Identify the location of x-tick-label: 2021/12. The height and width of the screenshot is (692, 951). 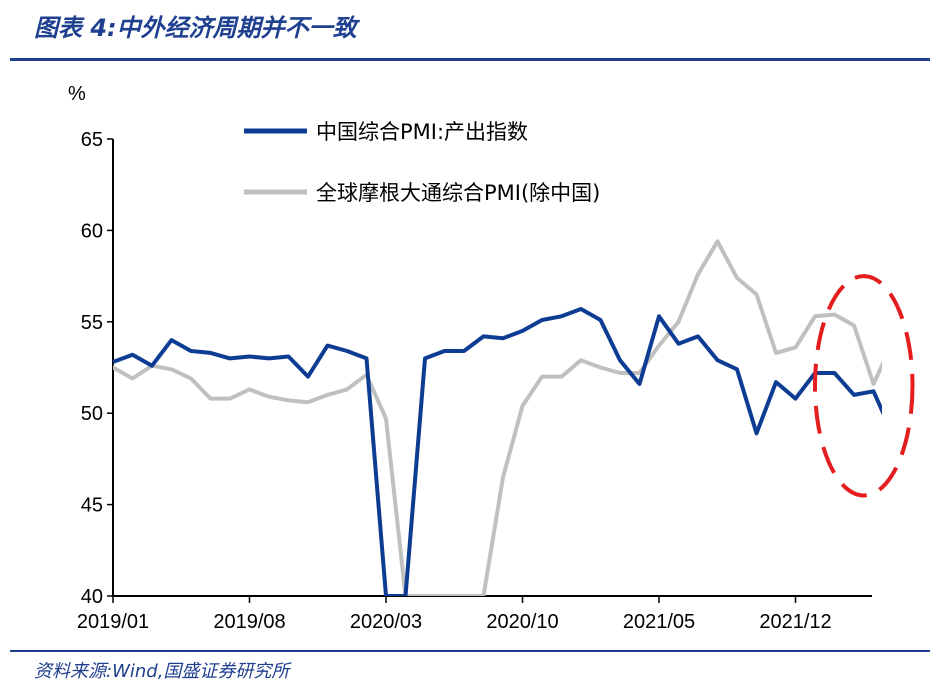
(795, 622).